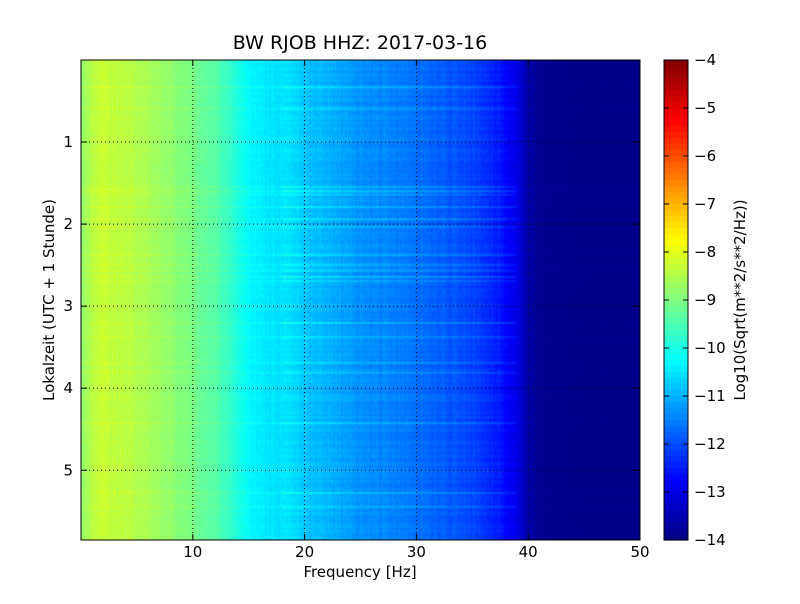  Describe the element at coordinates (710, 348) in the screenshot. I see `colorbar-tick-label: −10` at that location.